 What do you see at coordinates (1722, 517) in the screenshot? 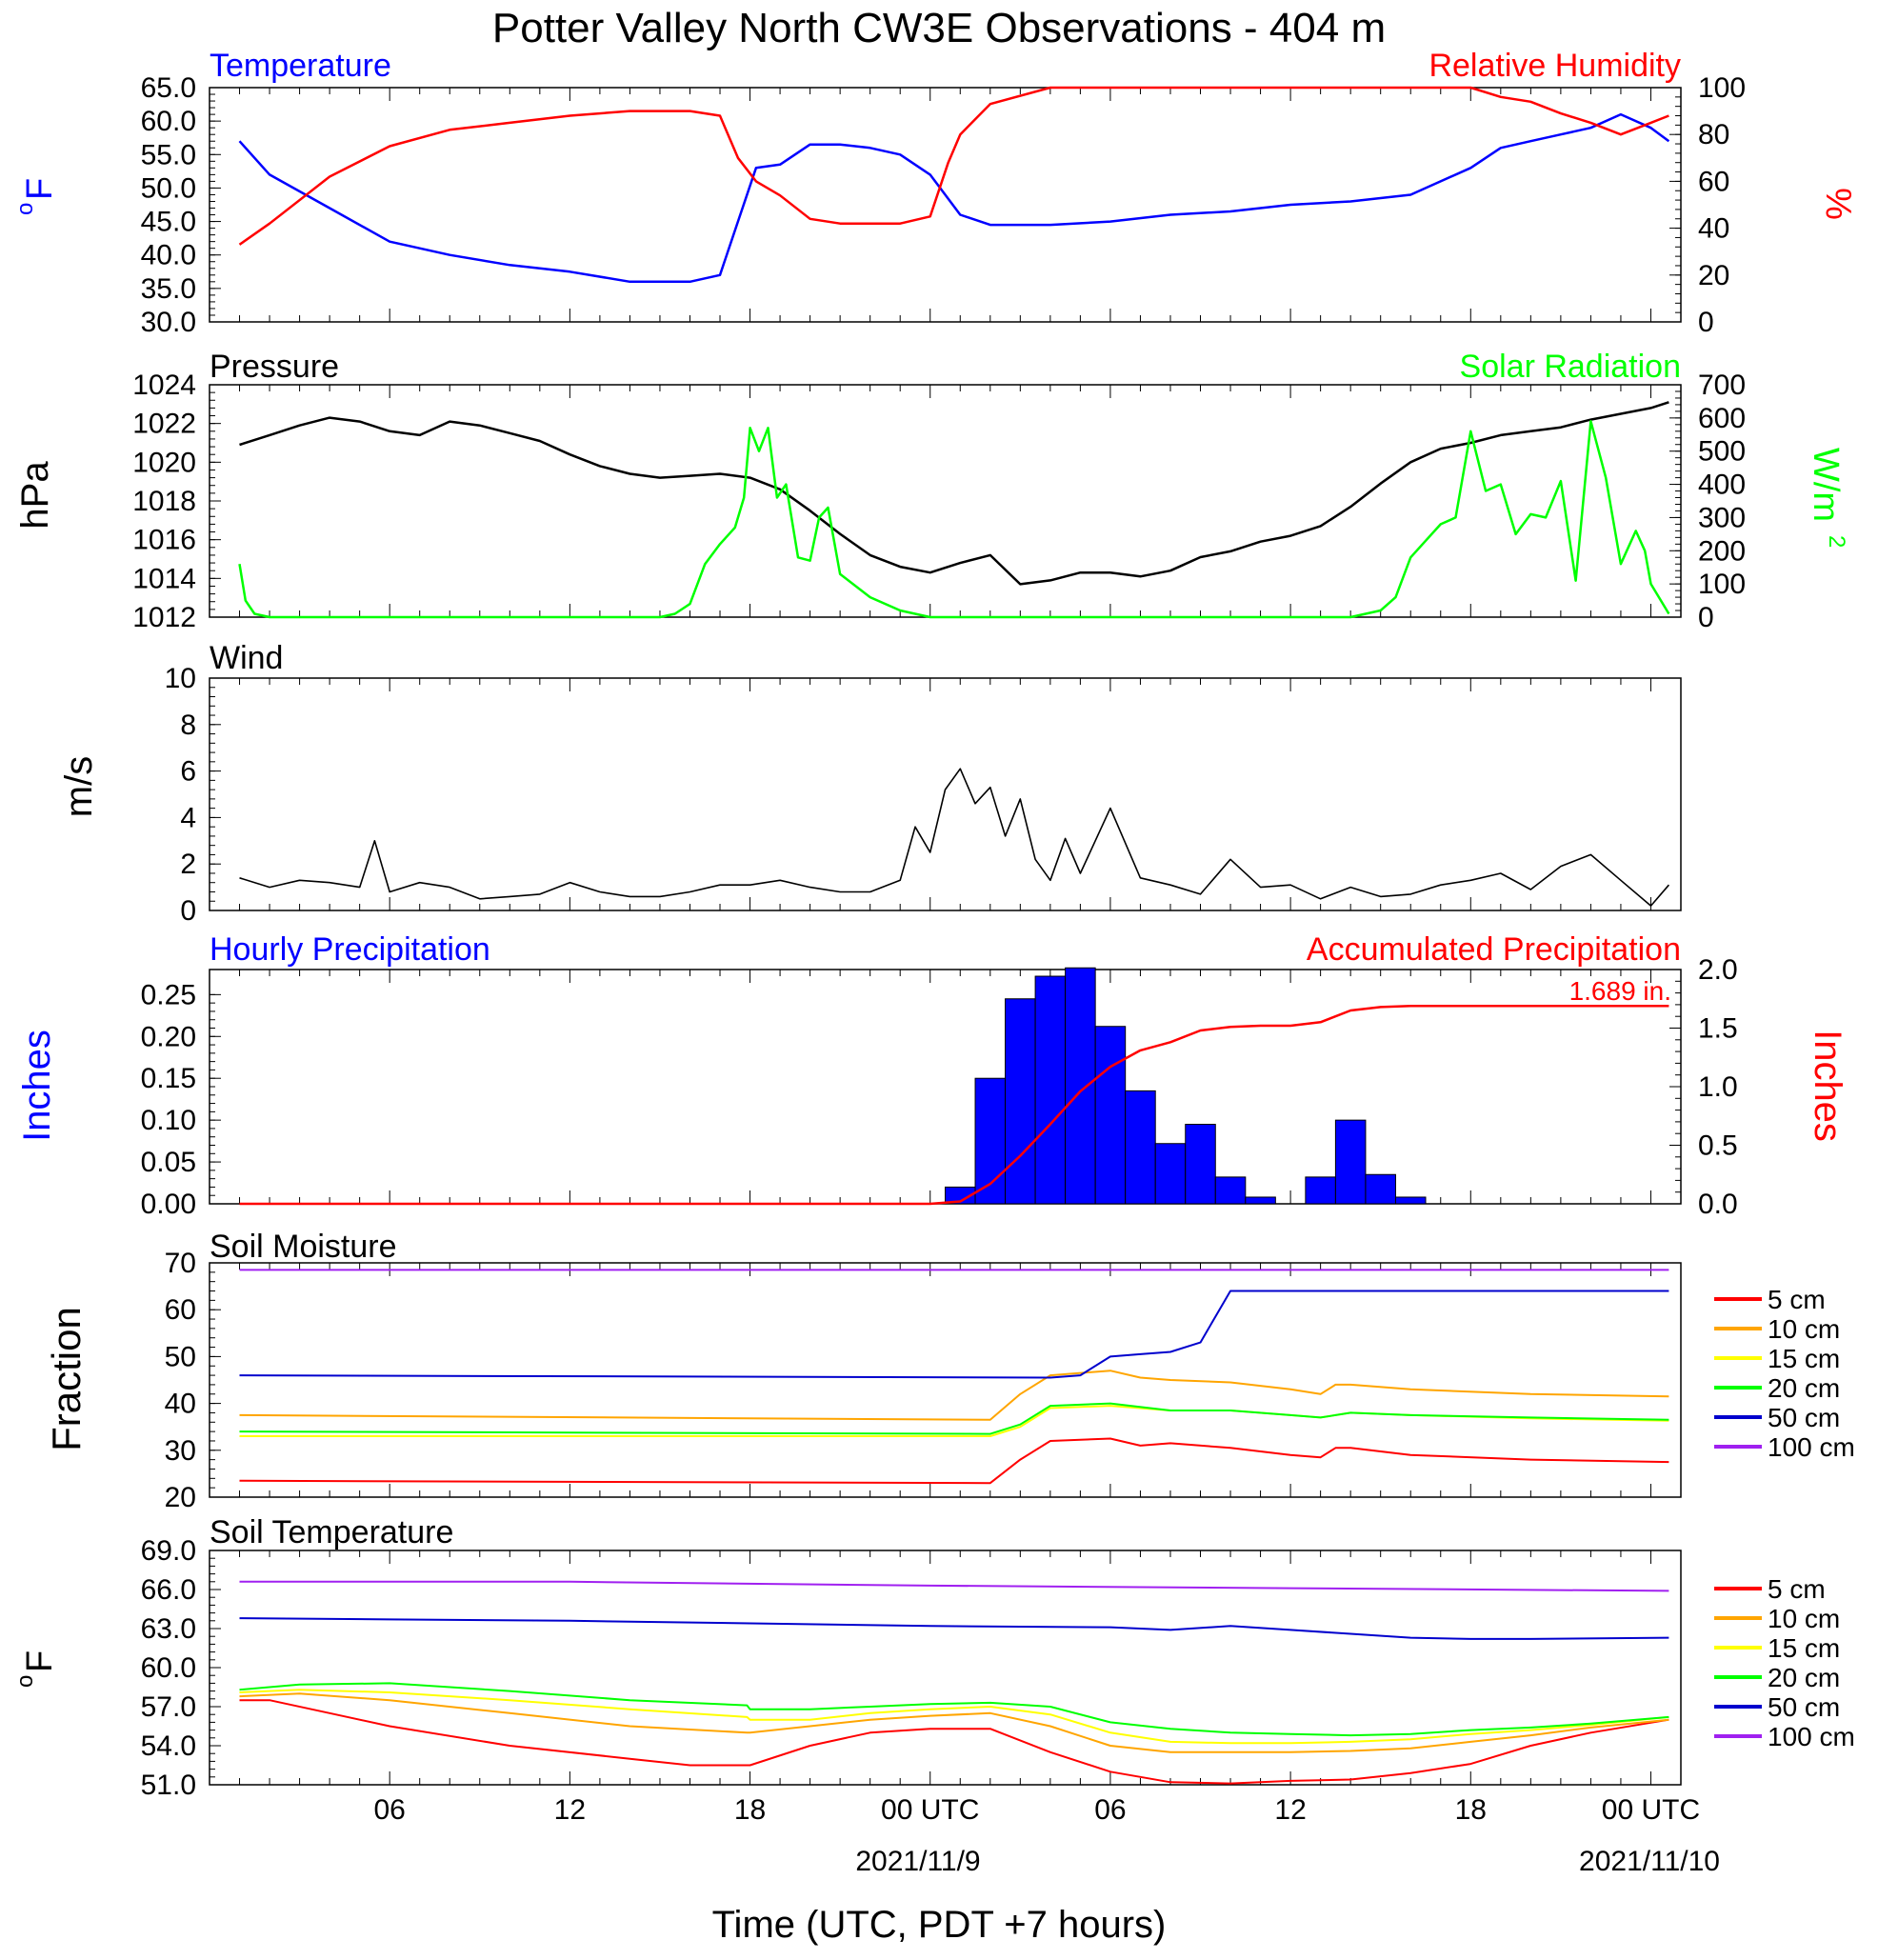
I see `y-tick-label: 300` at bounding box center [1722, 517].